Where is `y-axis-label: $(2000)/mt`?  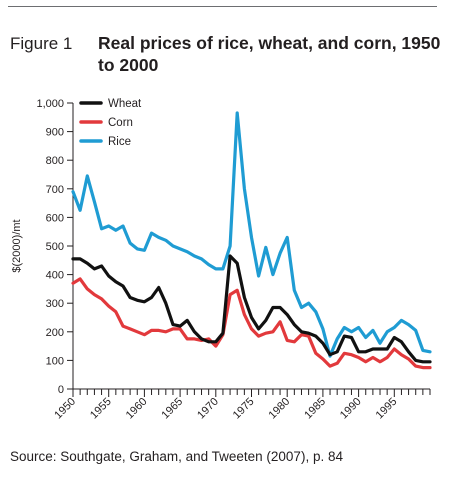
y-axis-label: $(2000)/mt is located at coordinates (17, 245).